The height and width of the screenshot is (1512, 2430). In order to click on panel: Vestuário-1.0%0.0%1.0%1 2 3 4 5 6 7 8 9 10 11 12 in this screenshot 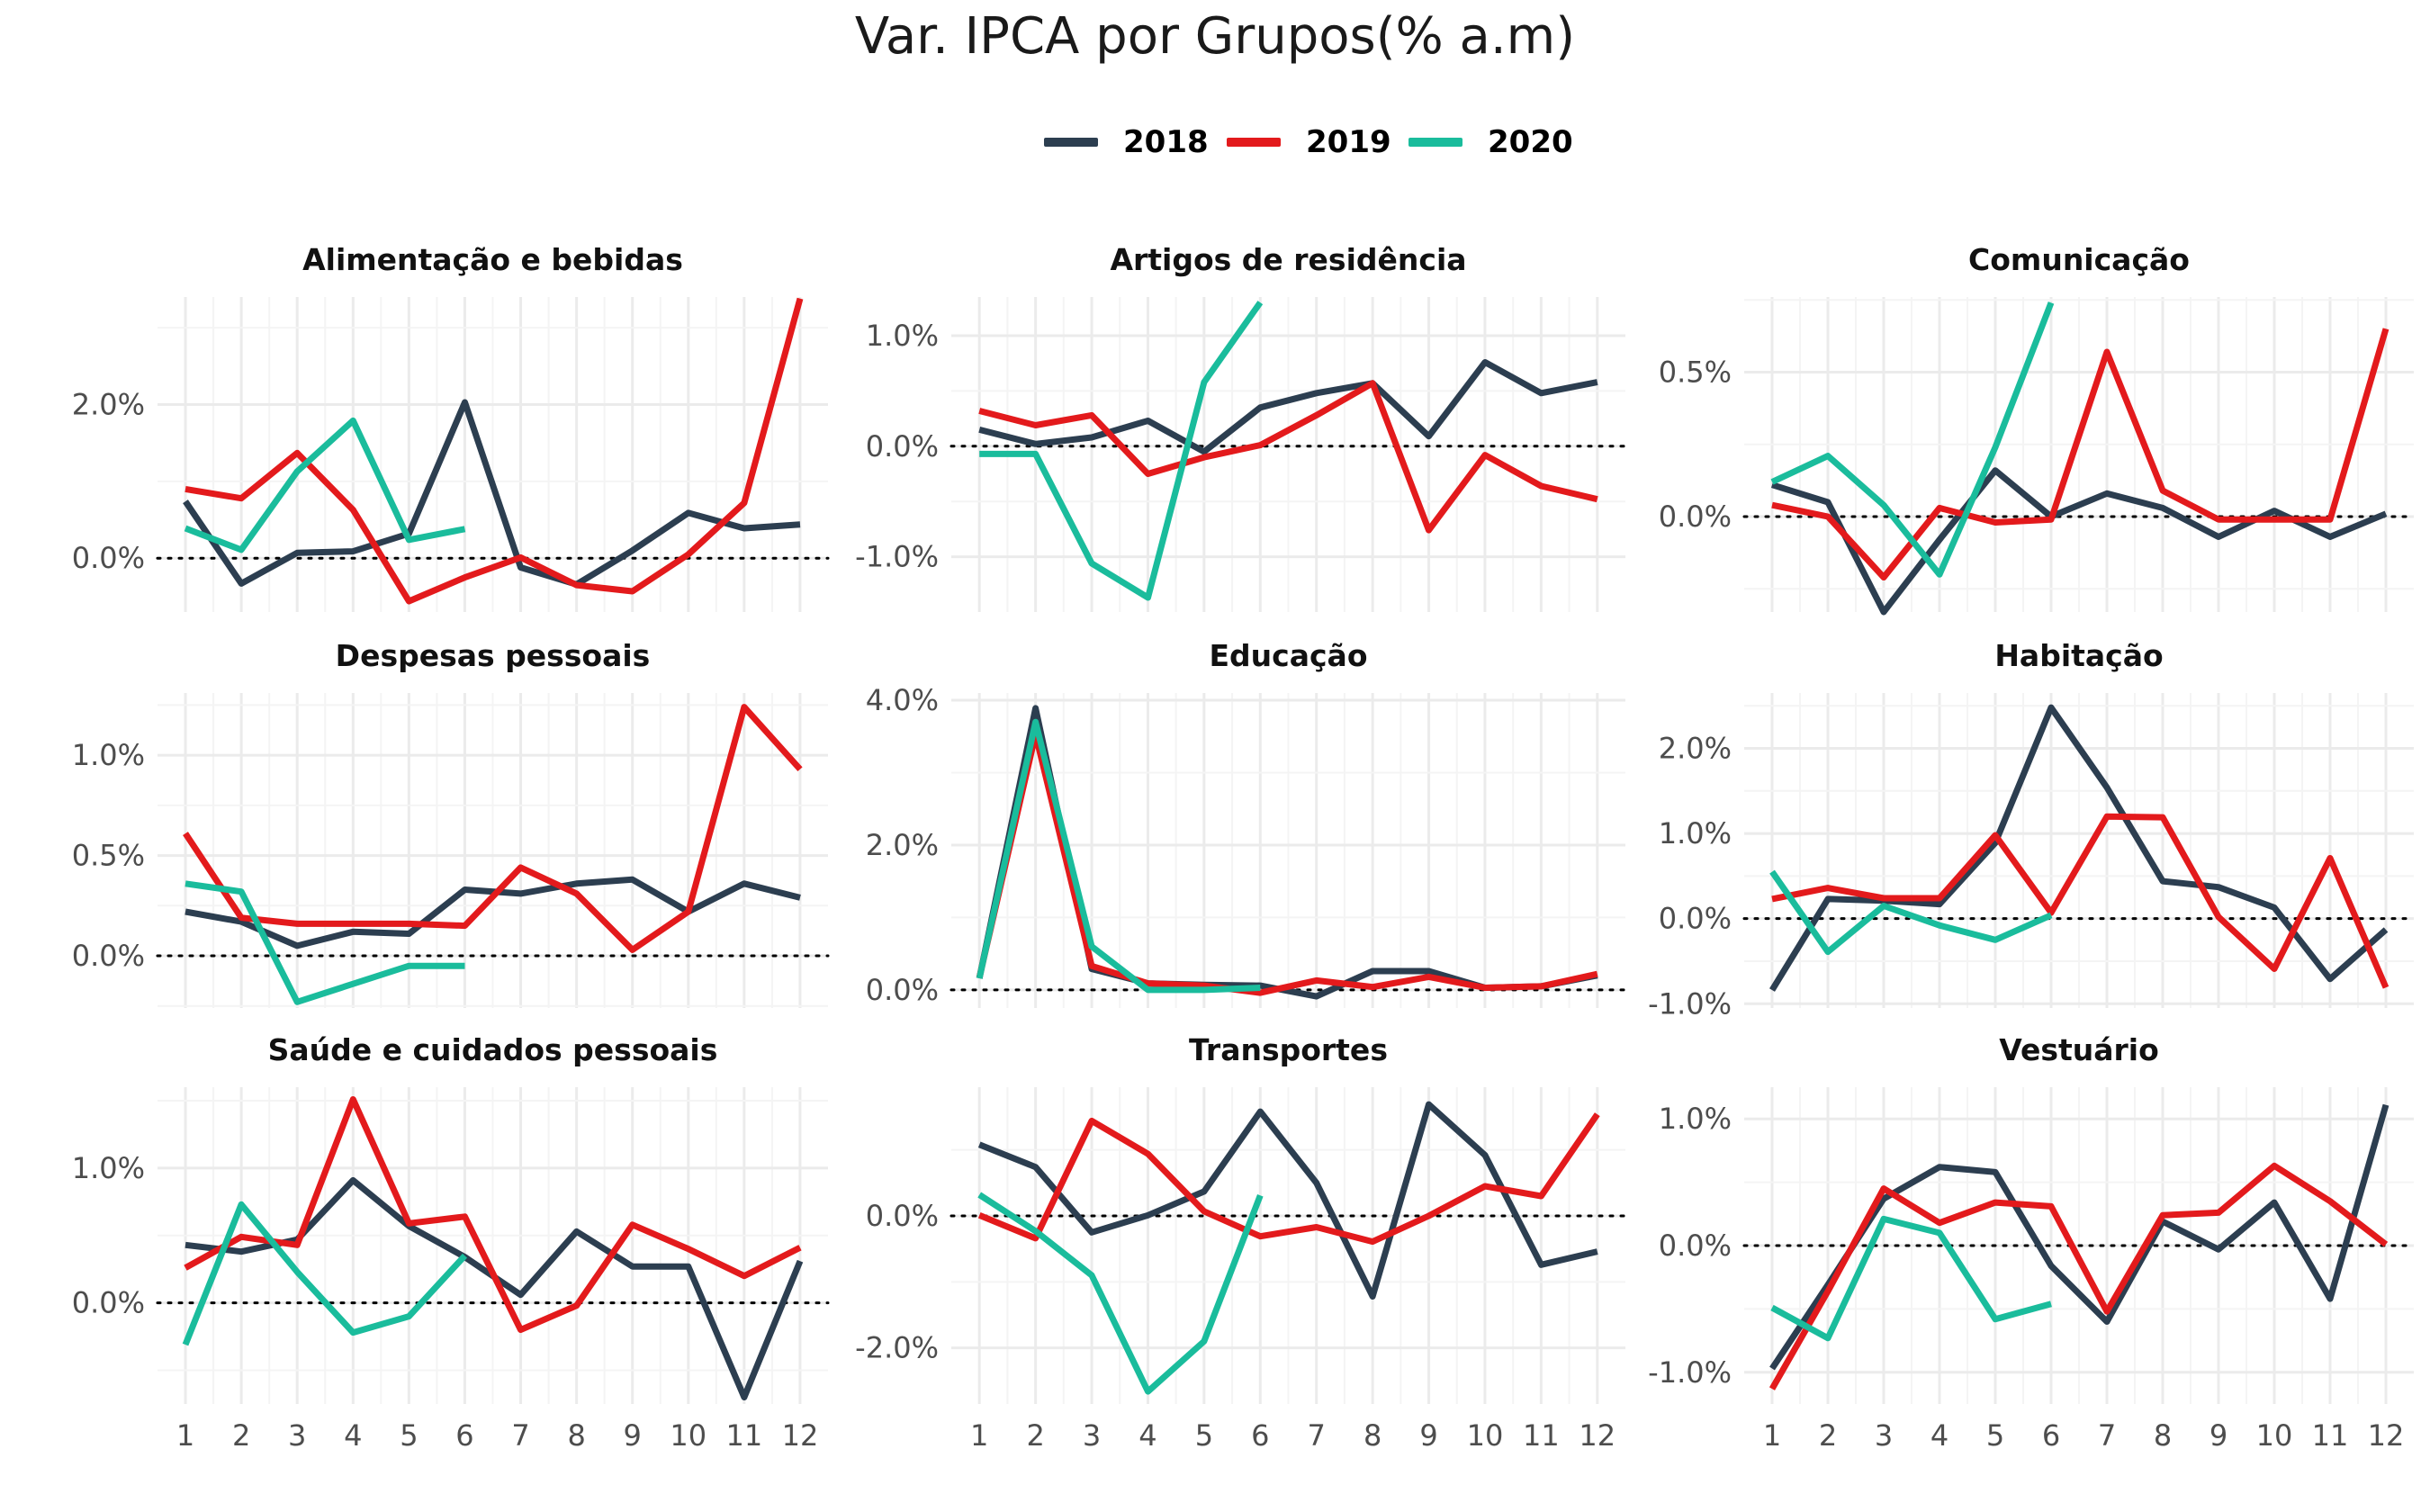, I will do `click(2032, 1243)`.